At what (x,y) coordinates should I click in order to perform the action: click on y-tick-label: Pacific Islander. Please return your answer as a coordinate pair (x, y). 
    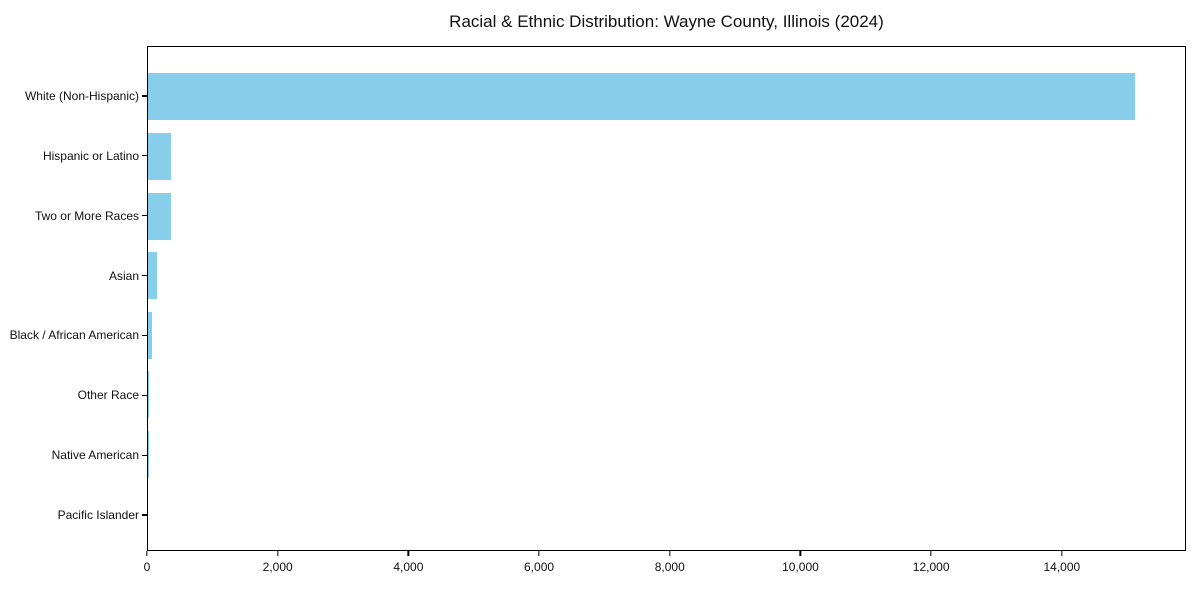
    Looking at the image, I should click on (98, 515).